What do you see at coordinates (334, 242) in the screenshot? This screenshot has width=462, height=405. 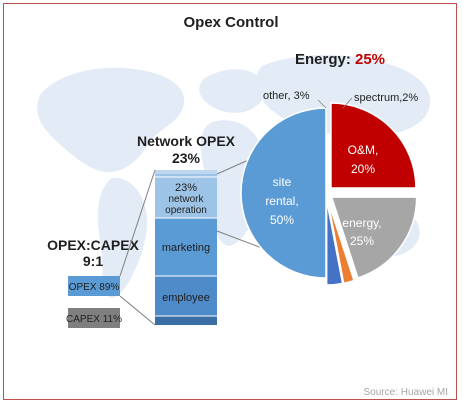 I see `pie-slice-other` at bounding box center [334, 242].